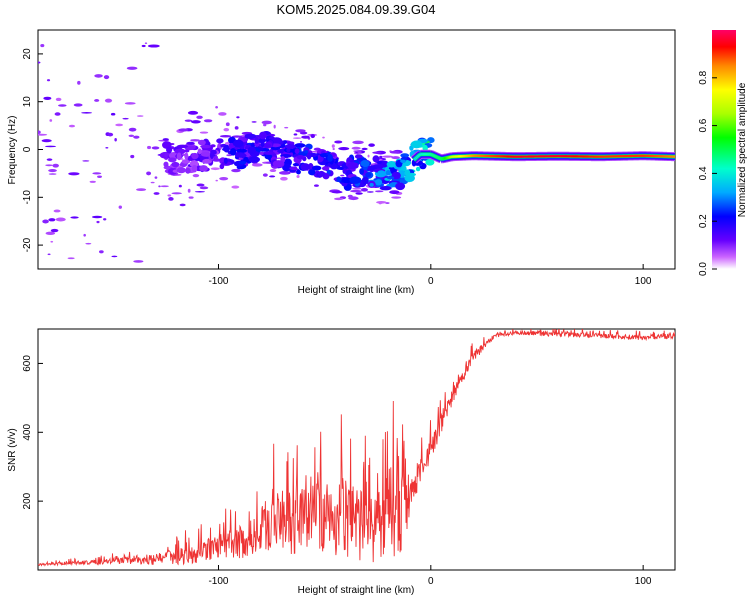 This screenshot has width=750, height=600. What do you see at coordinates (703, 173) in the screenshot?
I see `colorbar-tick-label: 0.4` at bounding box center [703, 173].